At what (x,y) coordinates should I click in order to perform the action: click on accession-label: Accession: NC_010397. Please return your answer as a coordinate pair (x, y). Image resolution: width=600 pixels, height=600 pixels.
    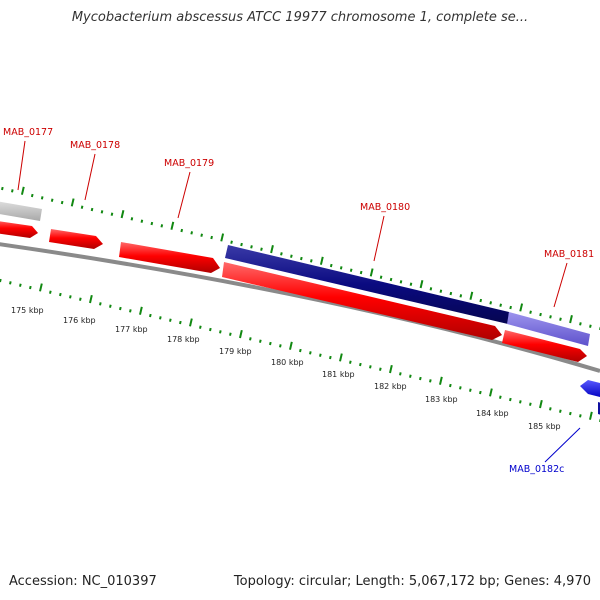
    Looking at the image, I should click on (83, 581).